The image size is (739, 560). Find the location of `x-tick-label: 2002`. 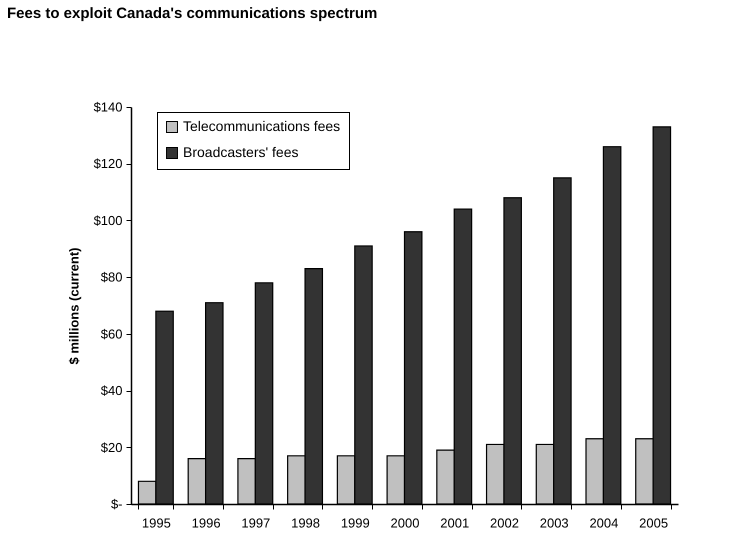

x-tick-label: 2002 is located at coordinates (504, 523).